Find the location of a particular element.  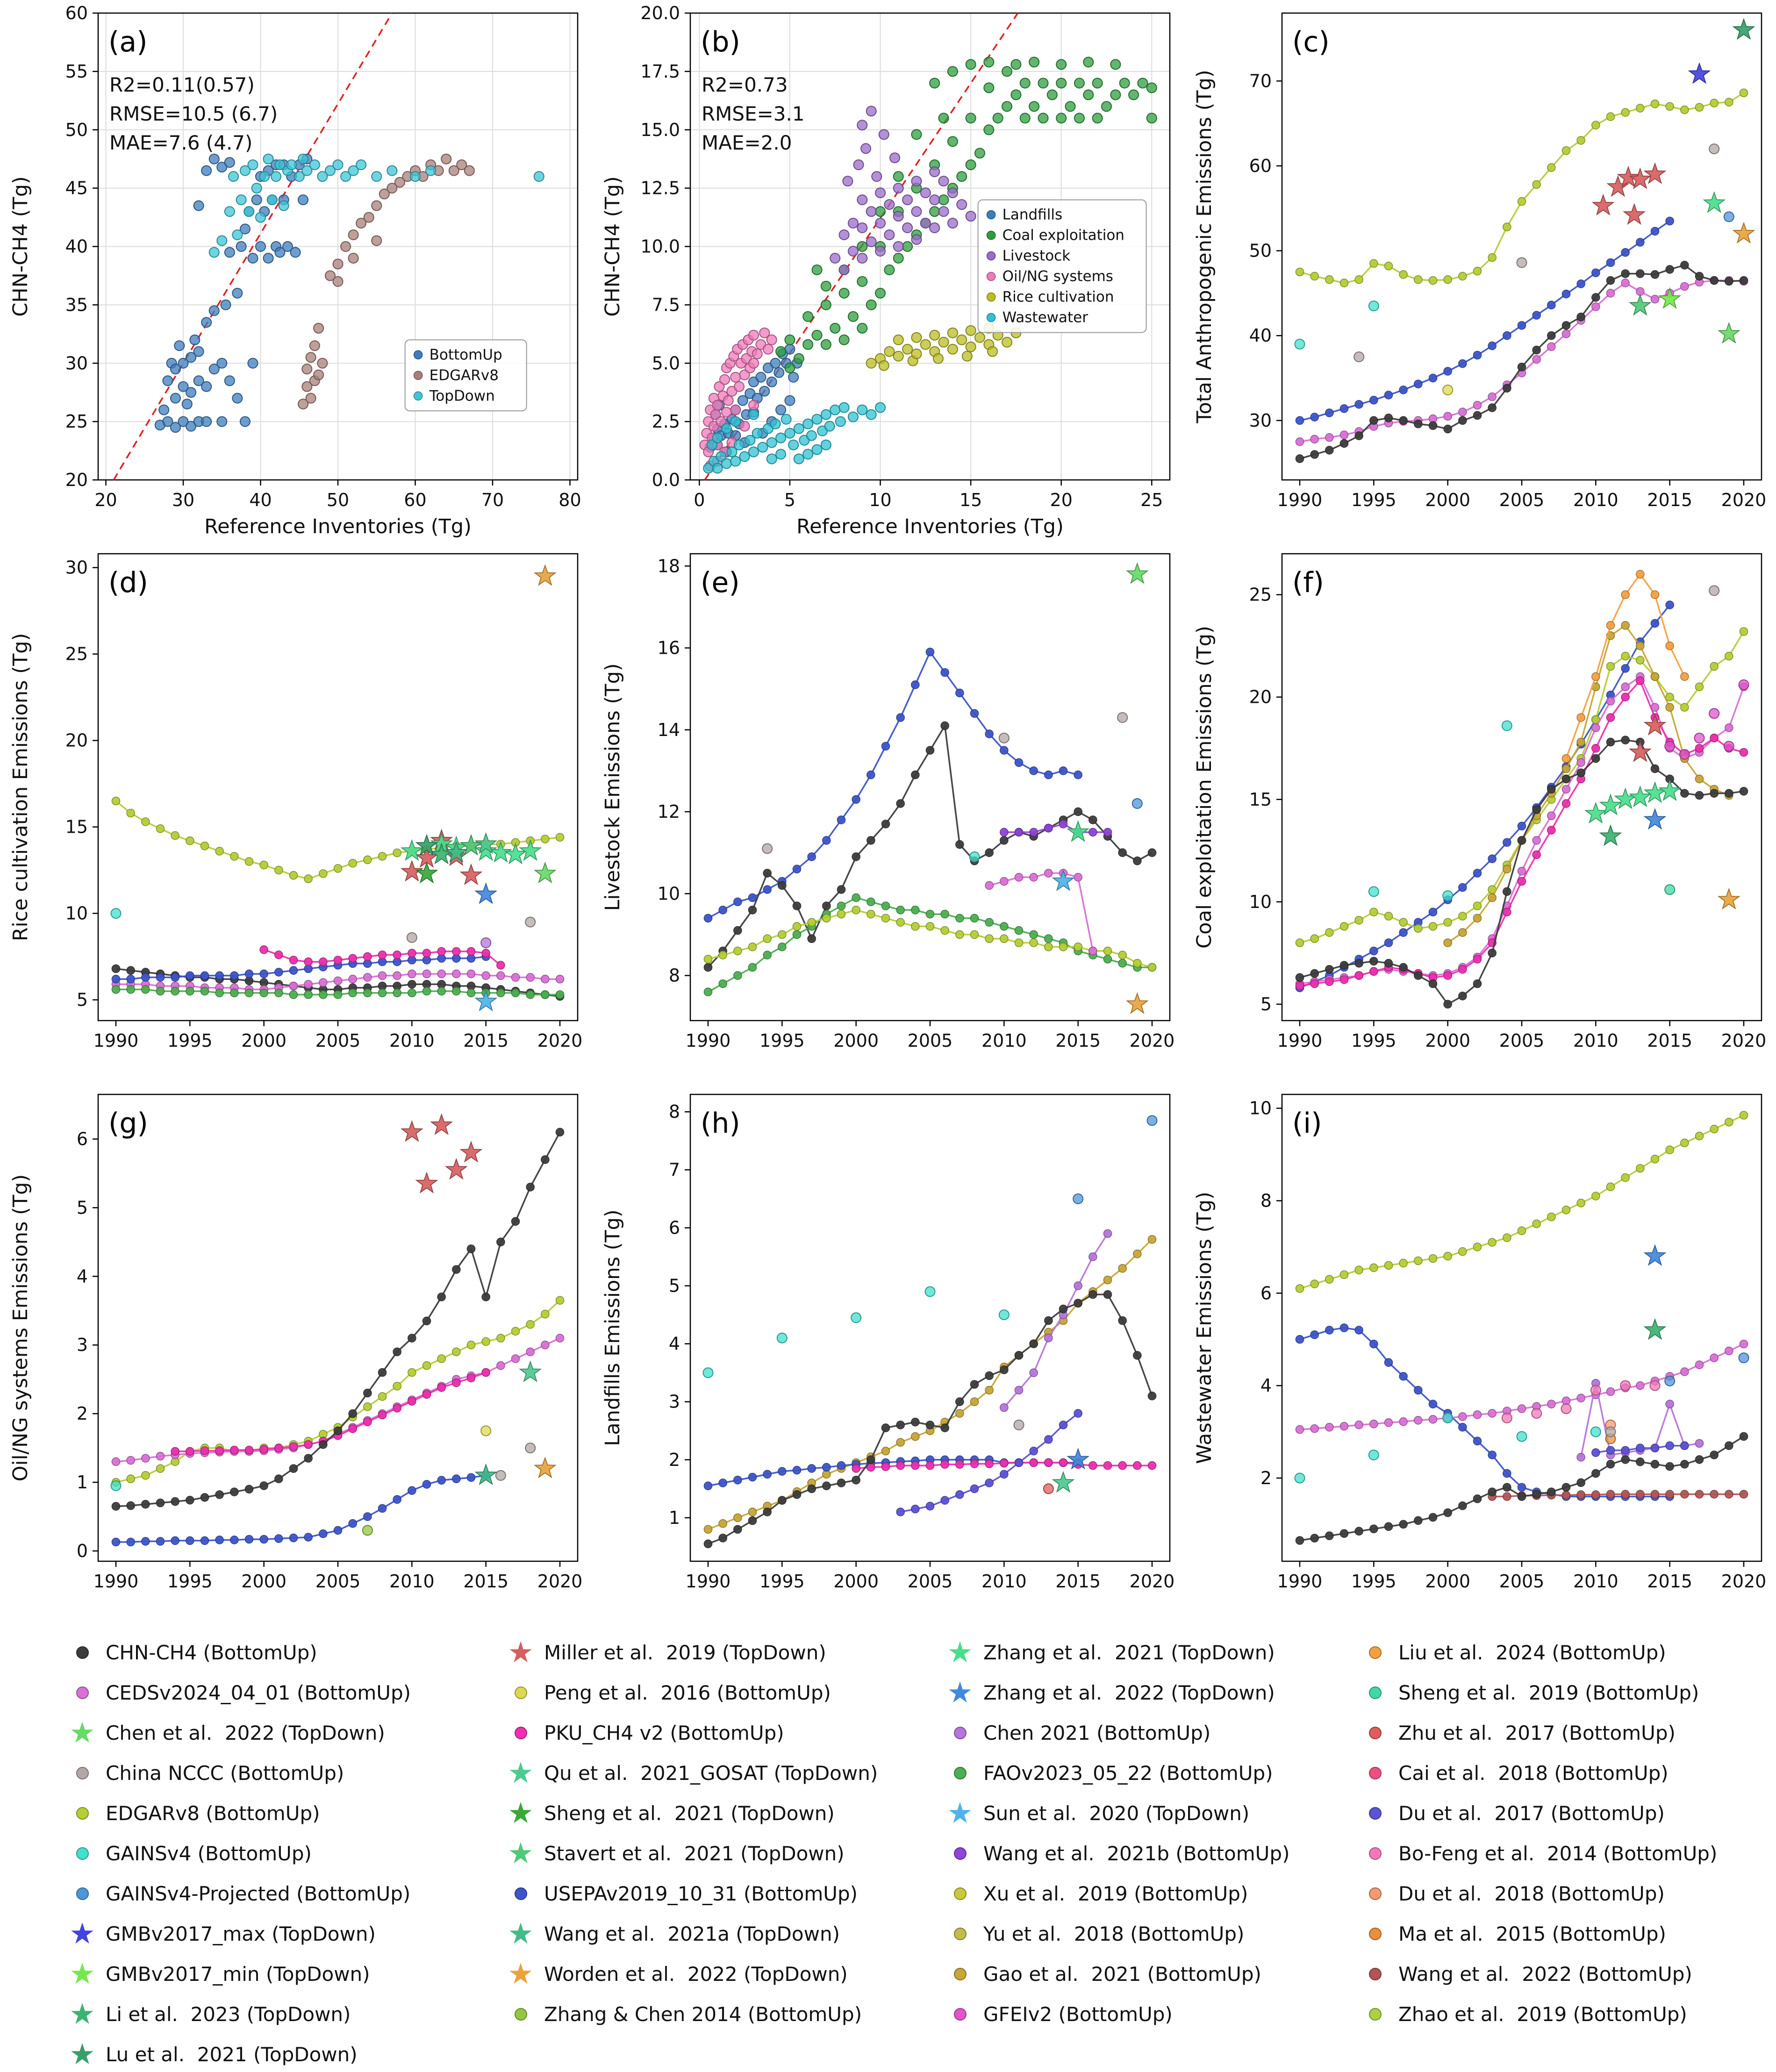

svg-text: 2005 is located at coordinates (929, 1040).